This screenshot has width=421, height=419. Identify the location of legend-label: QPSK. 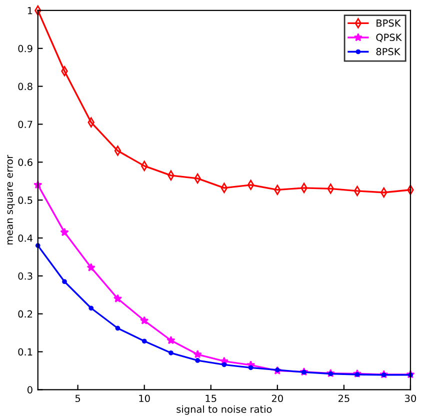
(389, 38).